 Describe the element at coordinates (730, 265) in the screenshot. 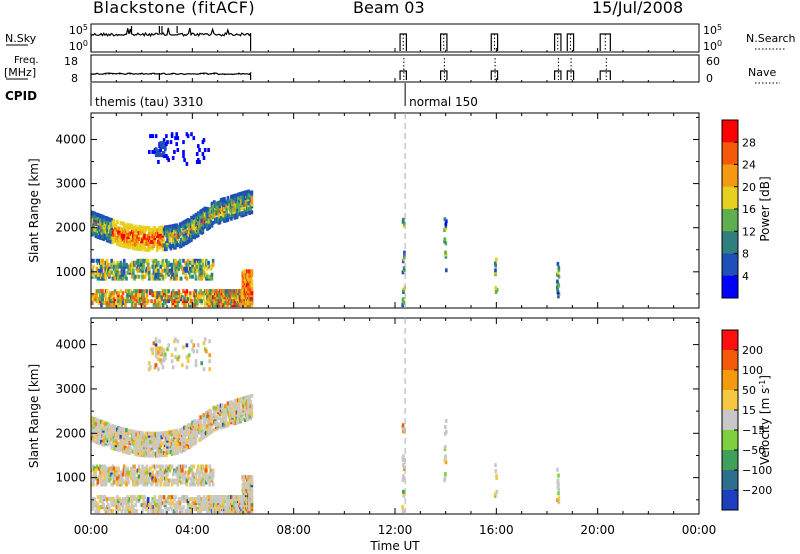

I see `power-colorbar-segment` at that location.